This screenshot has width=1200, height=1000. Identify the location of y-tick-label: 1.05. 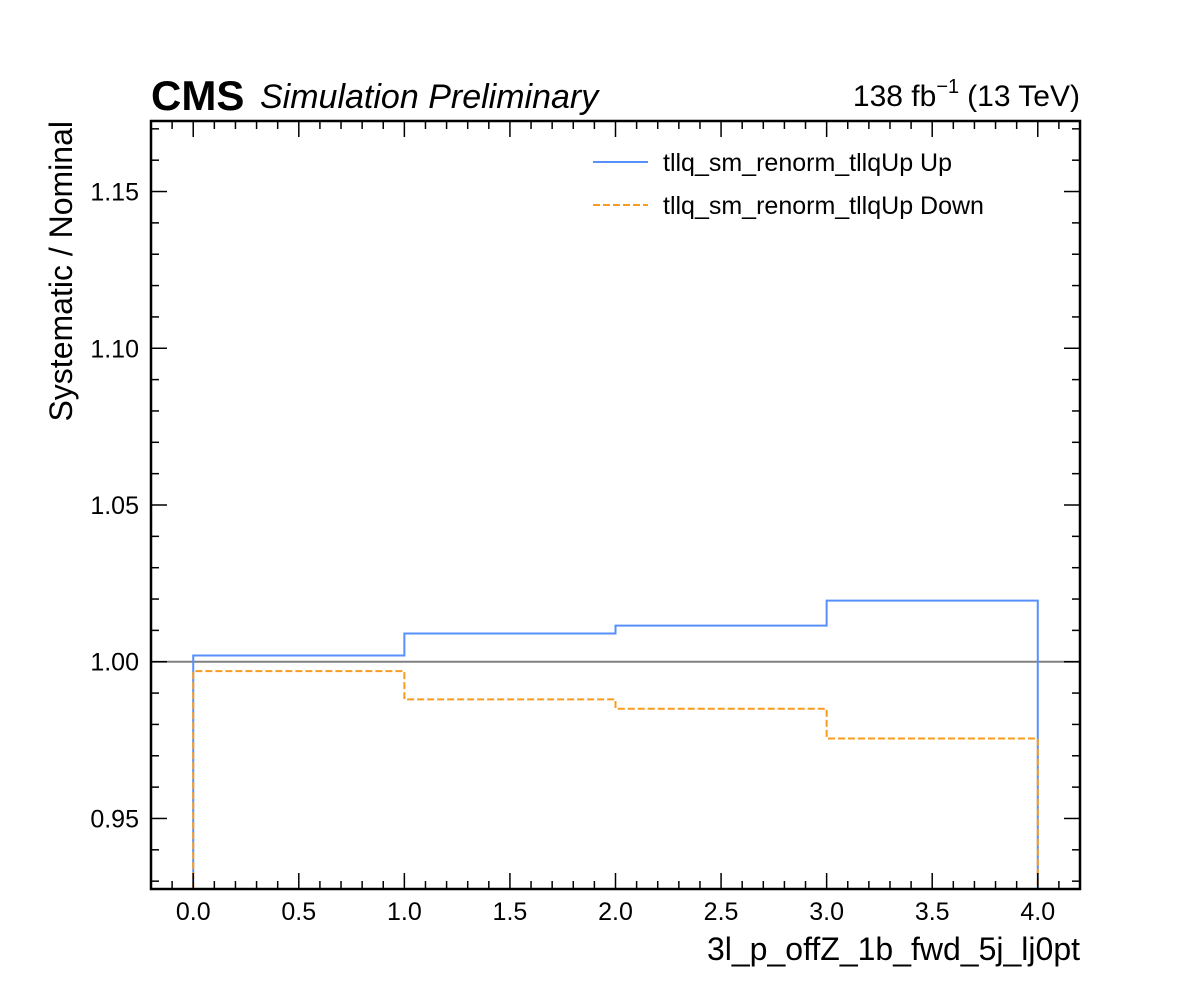
(114, 506).